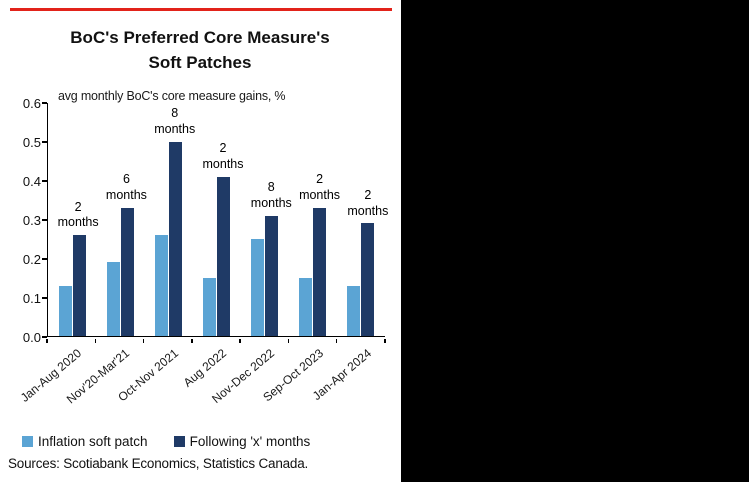 The width and height of the screenshot is (749, 482). Describe the element at coordinates (166, 441) in the screenshot. I see `chart-legend: Inflation soft patch Following 'x' months` at that location.